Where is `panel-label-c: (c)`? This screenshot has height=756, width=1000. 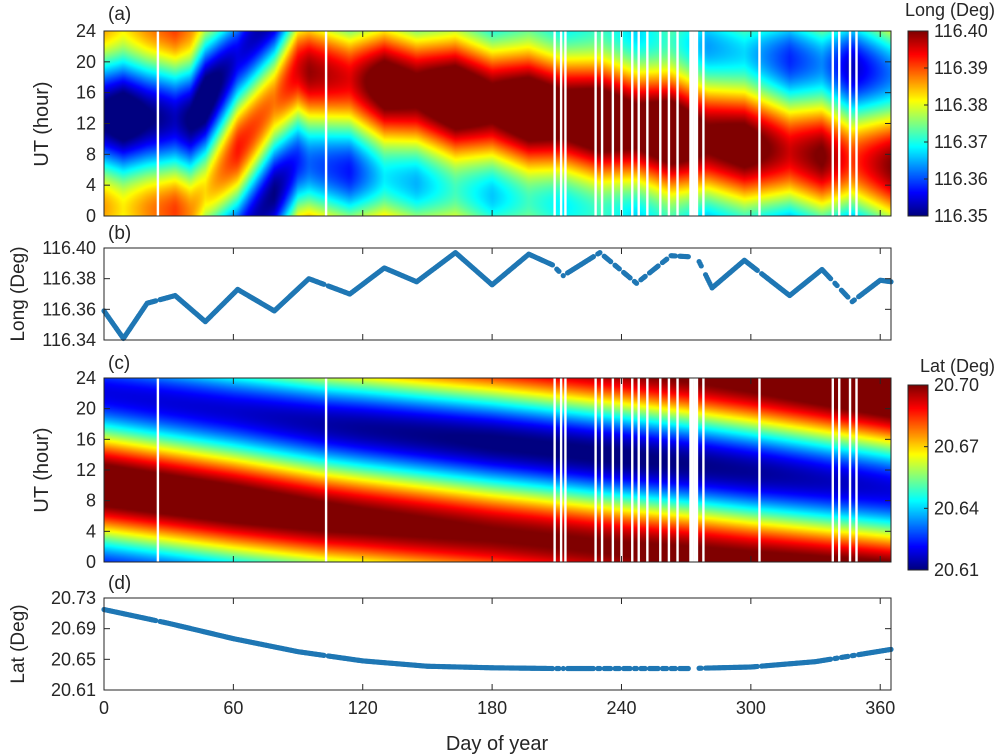
panel-label-c: (c) is located at coordinates (119, 363).